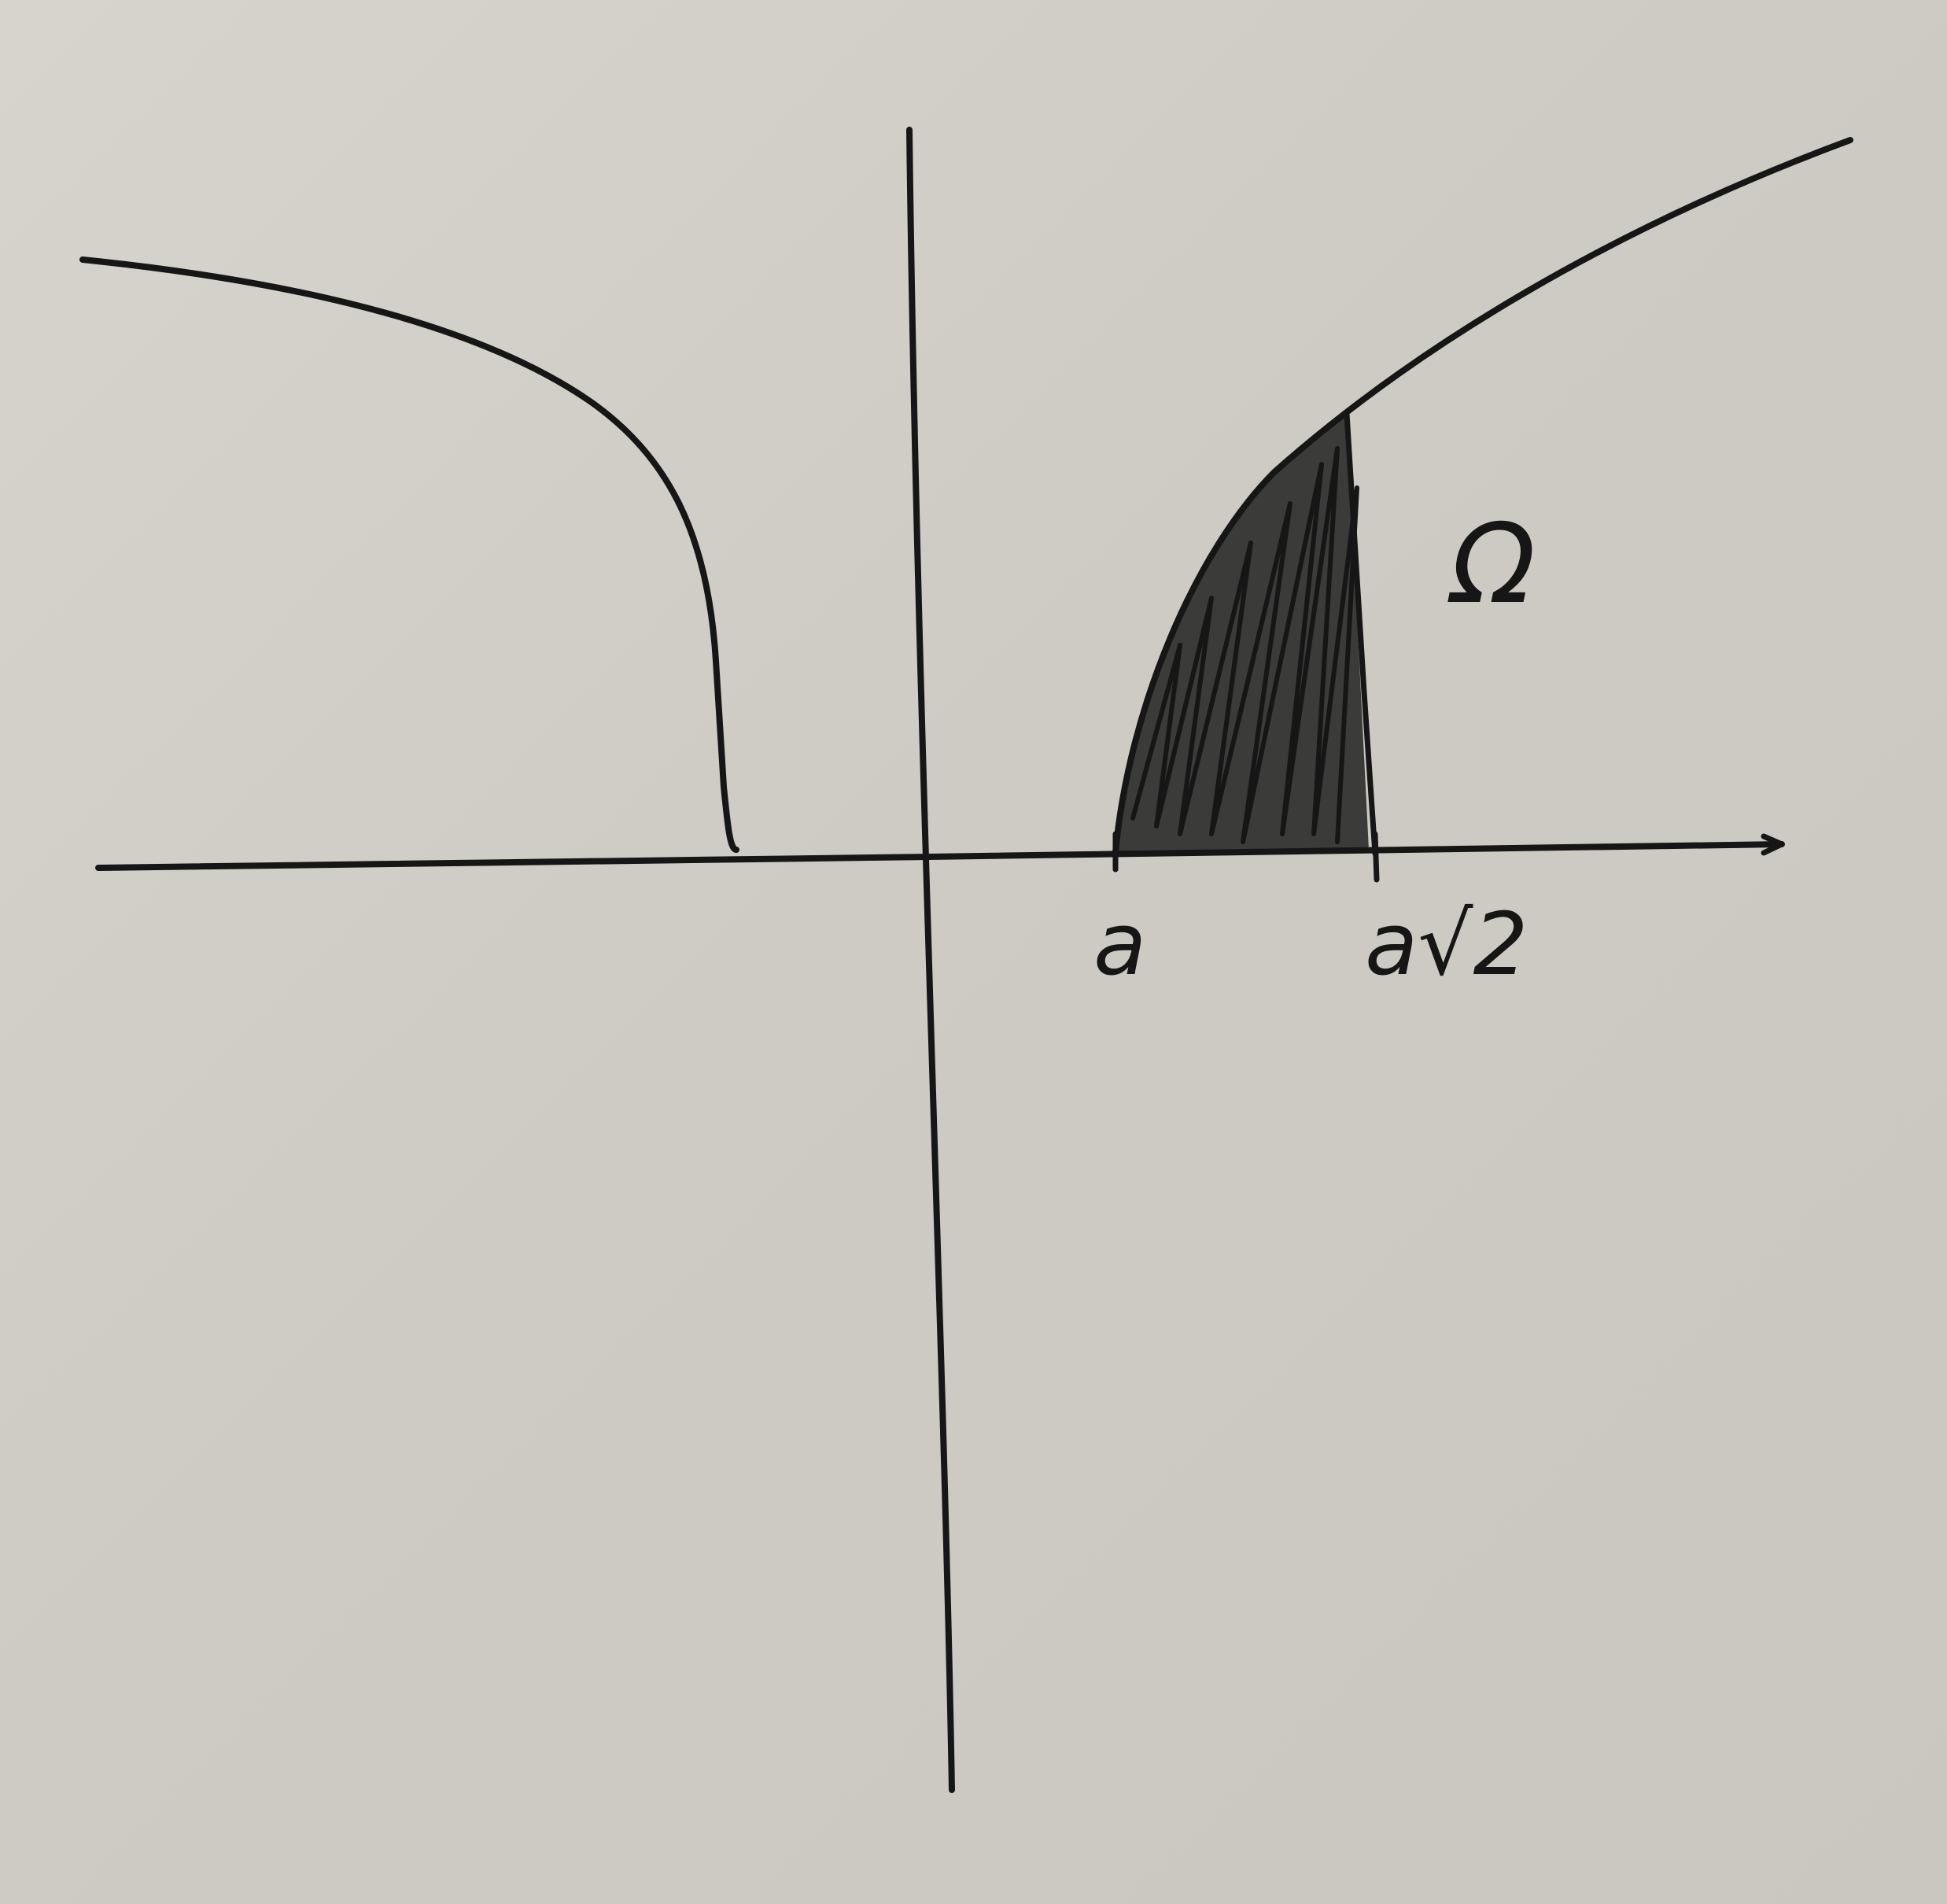 The image size is (1947, 1904). I want to click on shaded-region, so click(1246, 634).